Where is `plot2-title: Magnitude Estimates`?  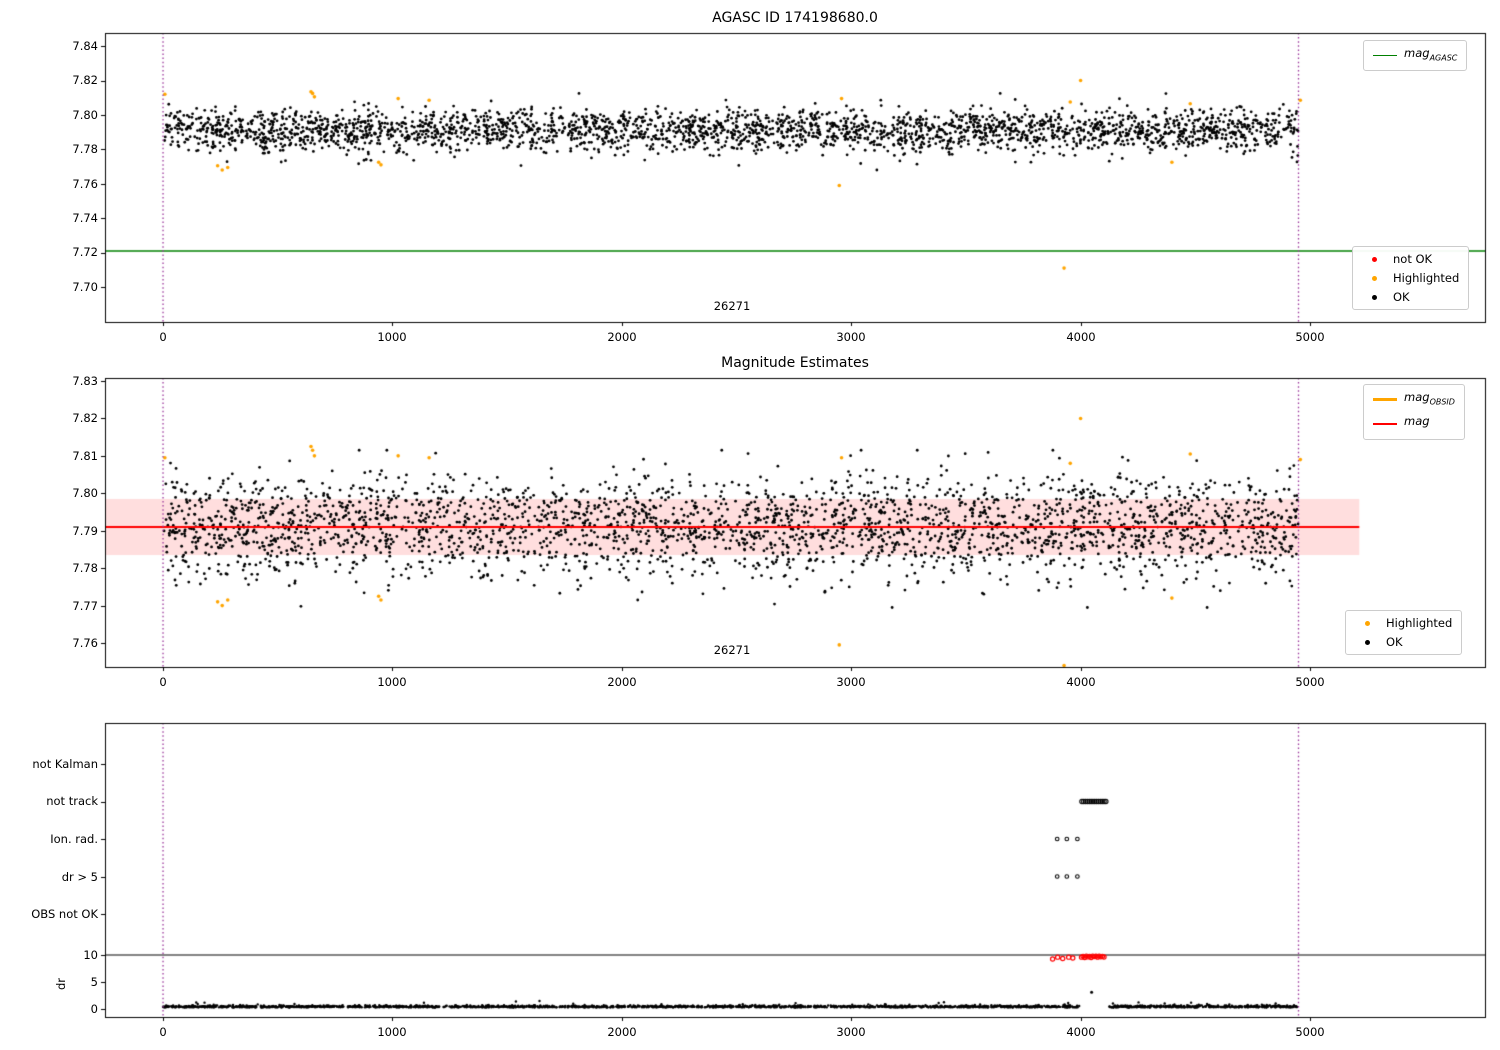
plot2-title: Magnitude Estimates is located at coordinates (795, 363).